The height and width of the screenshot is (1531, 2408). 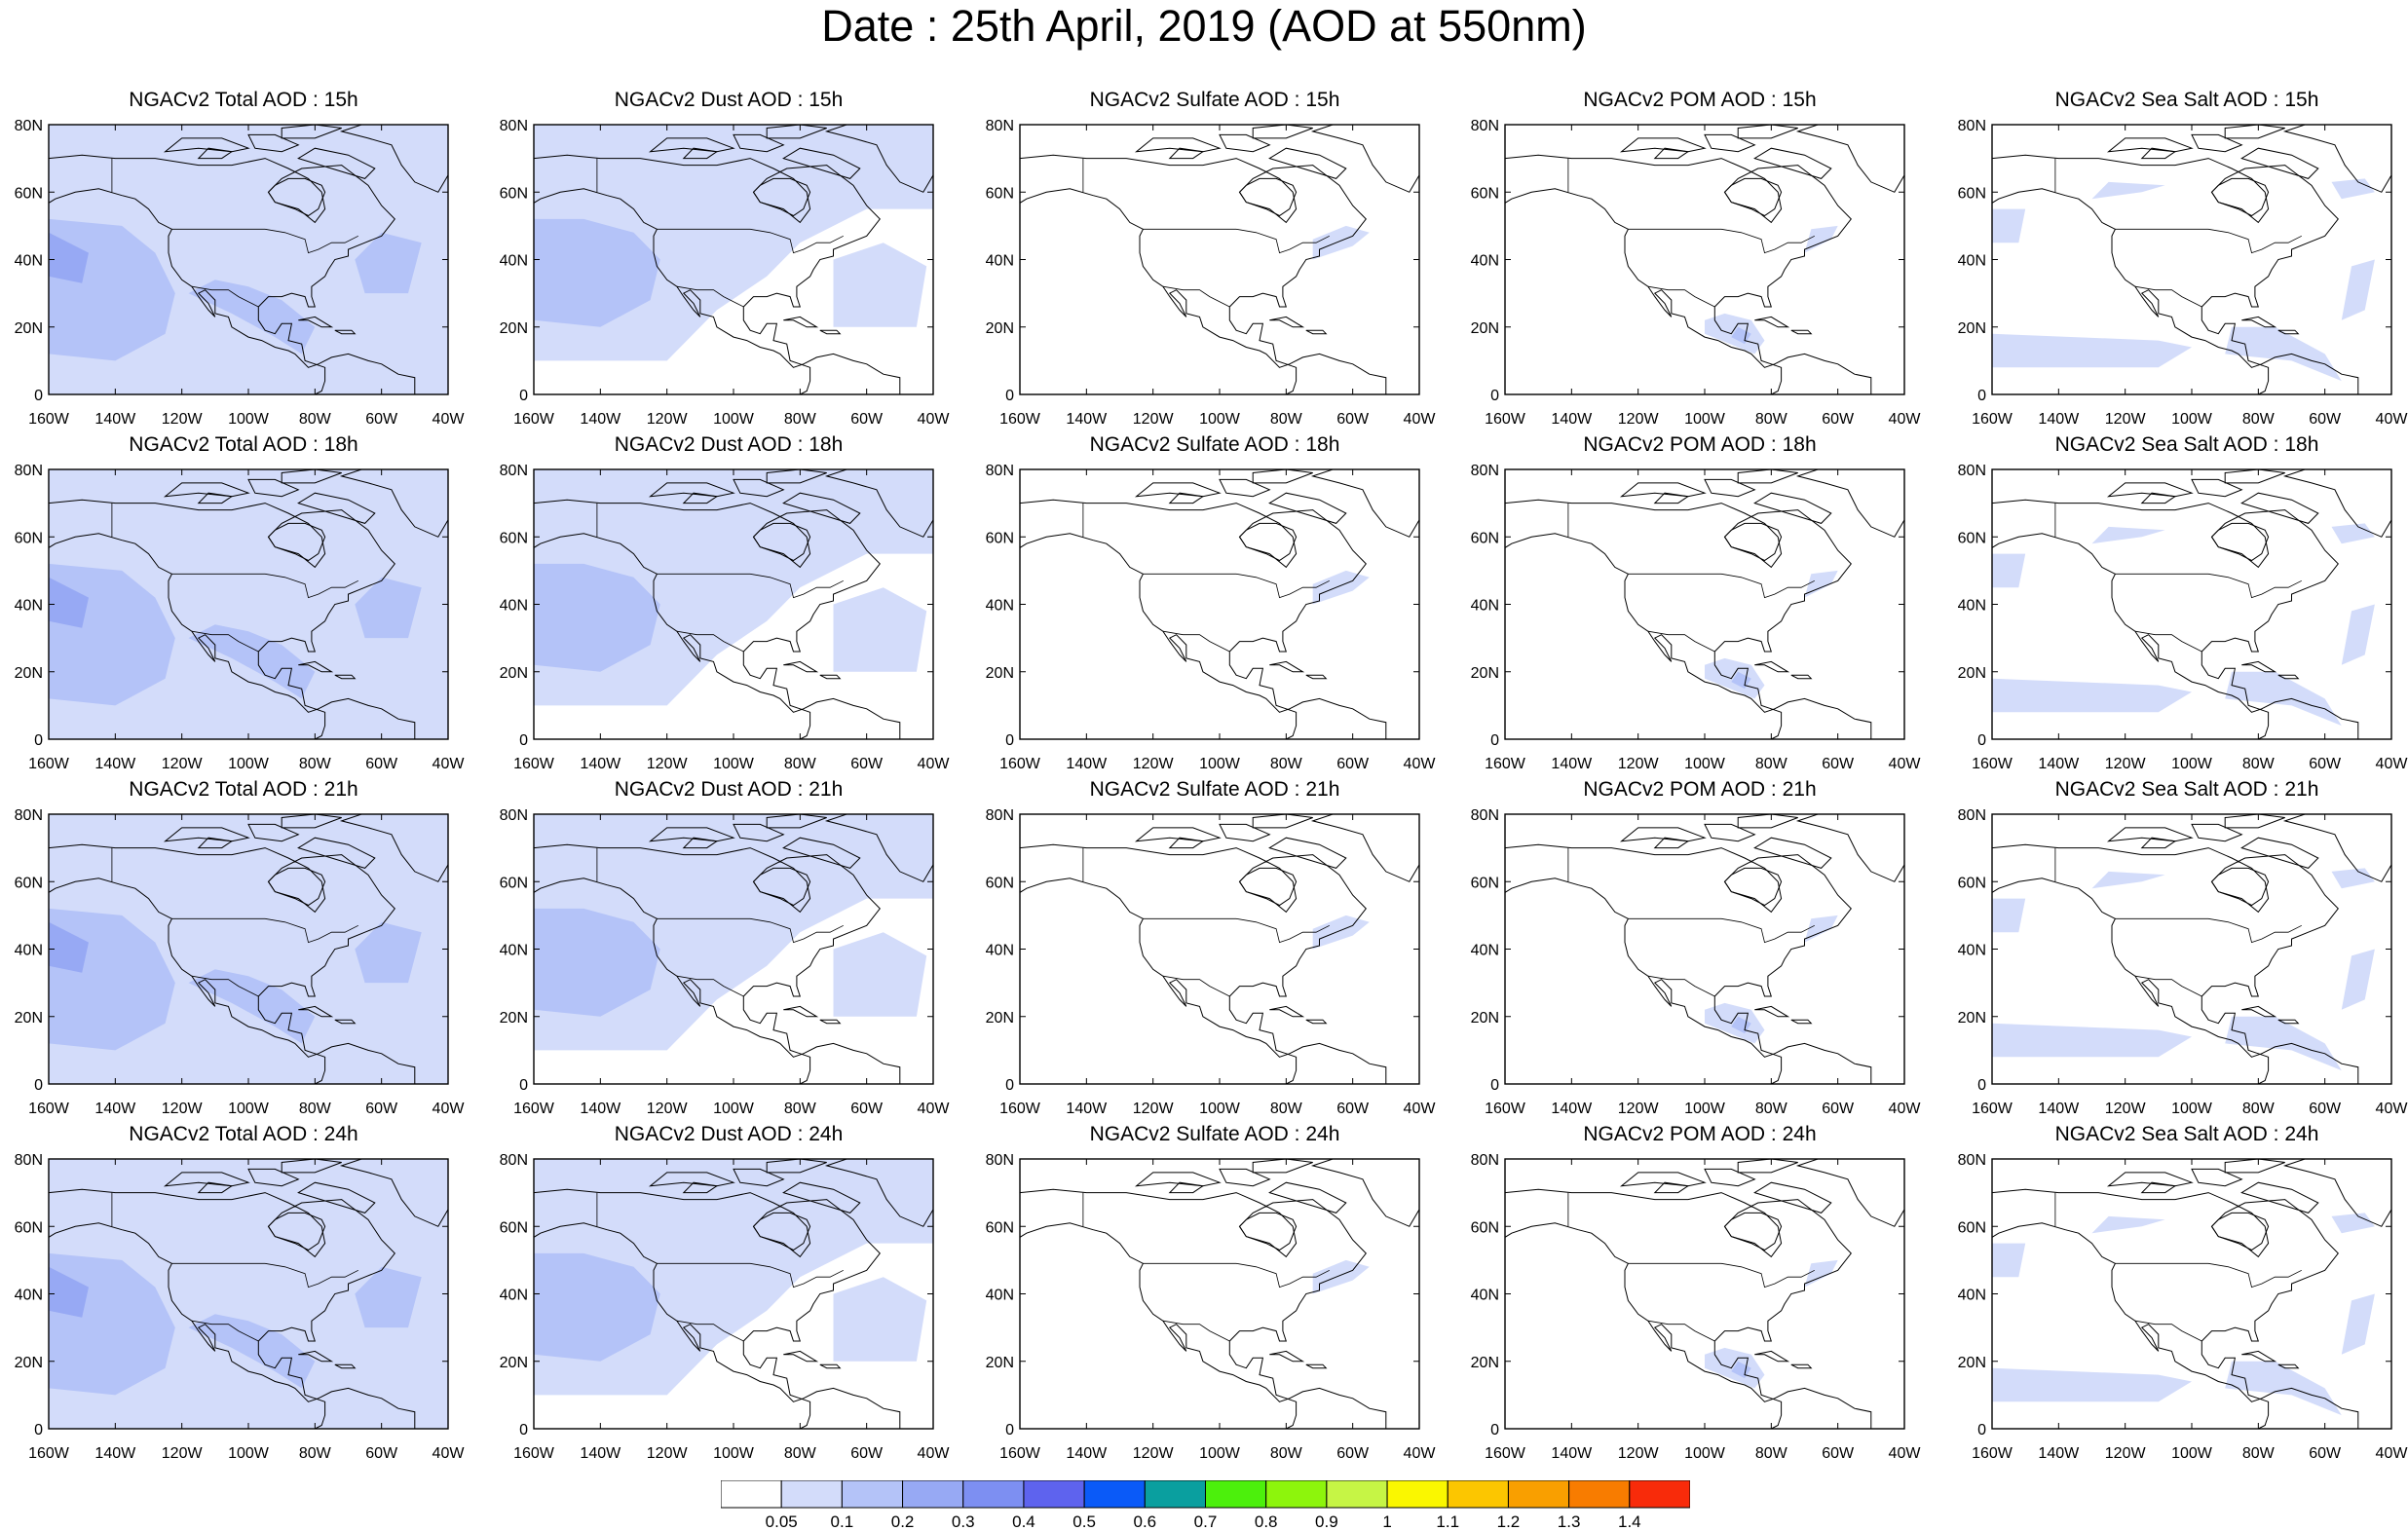 What do you see at coordinates (1704, 949) in the screenshot?
I see `map-frame` at bounding box center [1704, 949].